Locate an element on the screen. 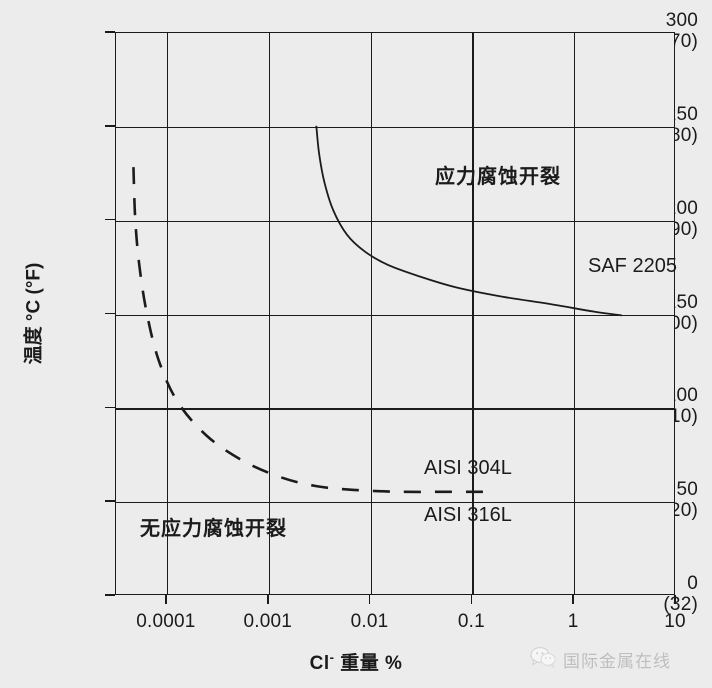 The width and height of the screenshot is (712, 688). y-axis-title: 温度 °C (°F) is located at coordinates (34, 313).